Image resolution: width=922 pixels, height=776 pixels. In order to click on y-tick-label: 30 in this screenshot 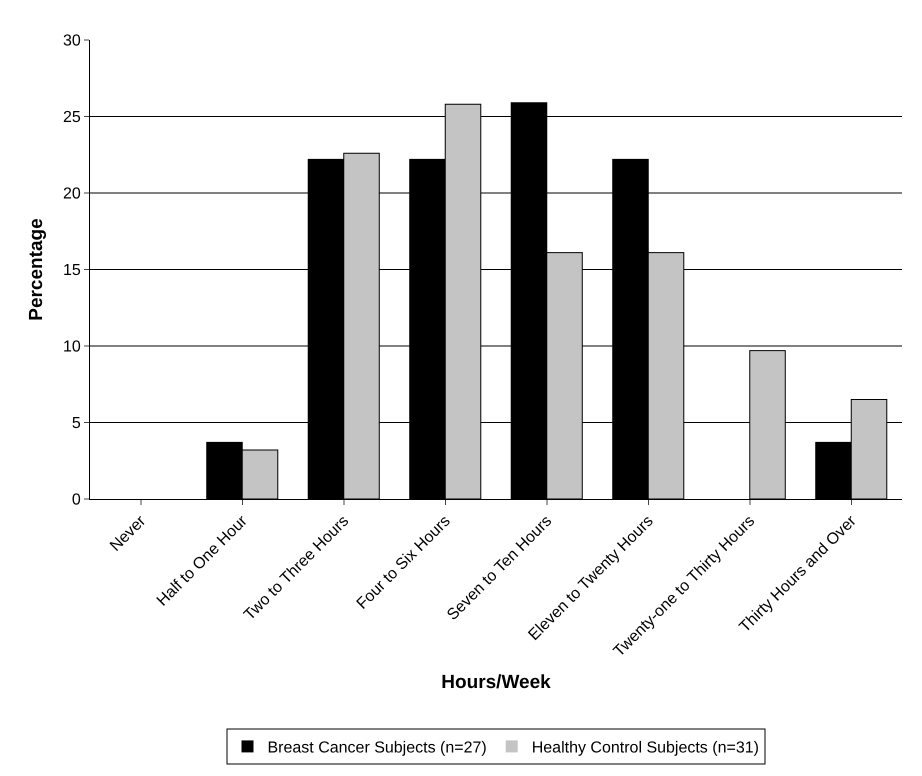, I will do `click(72, 41)`.